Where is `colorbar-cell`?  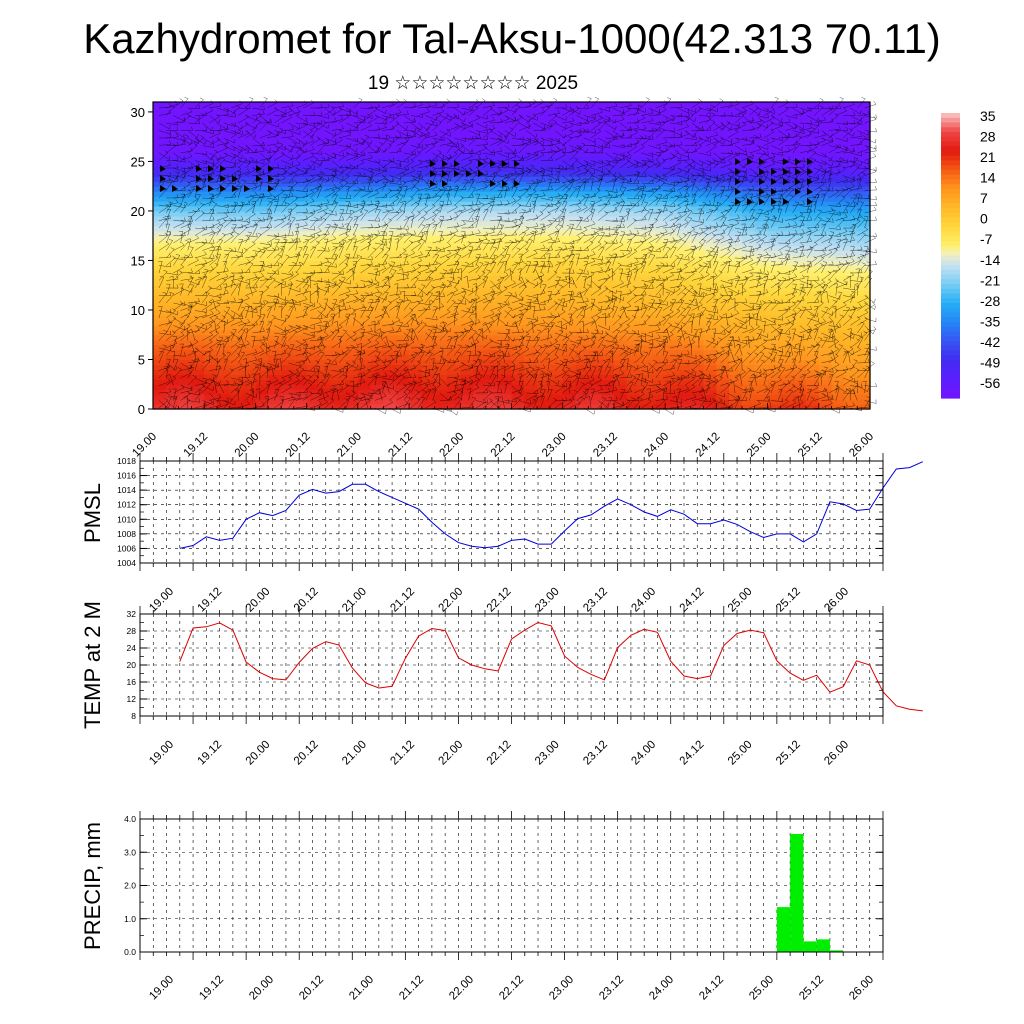
colorbar-cell is located at coordinates (950, 391).